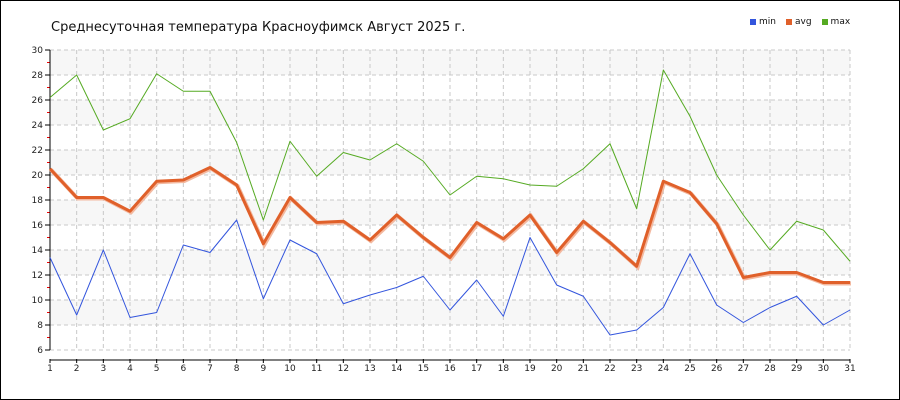  I want to click on x-tick-label: 30, so click(824, 369).